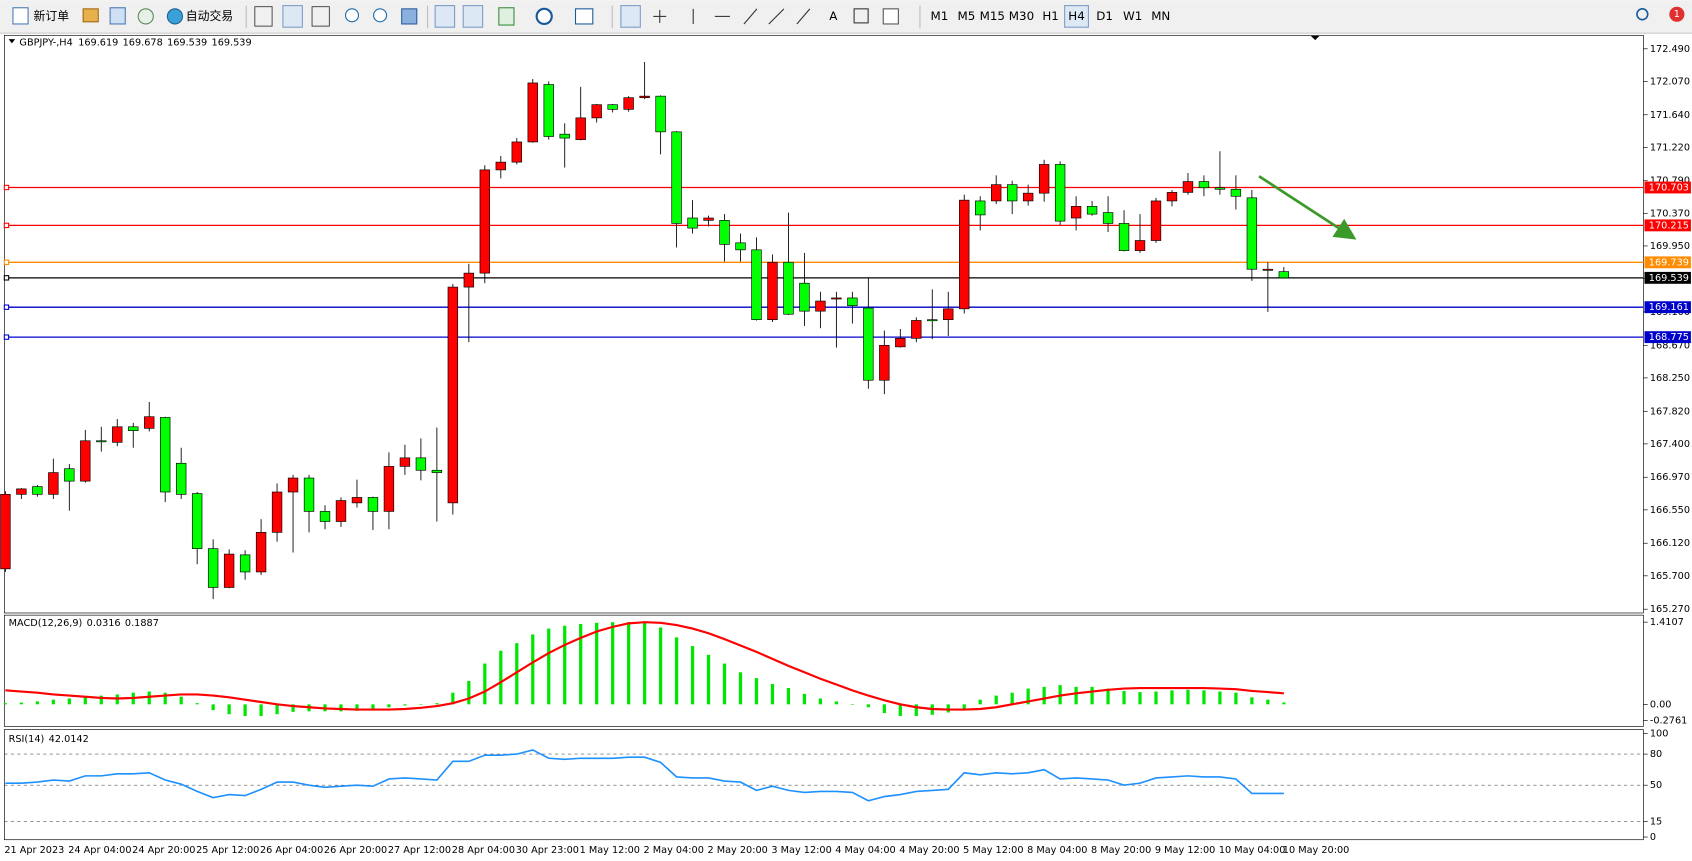 The width and height of the screenshot is (1692, 861). I want to click on timeframe-label: H1, so click(1050, 16).